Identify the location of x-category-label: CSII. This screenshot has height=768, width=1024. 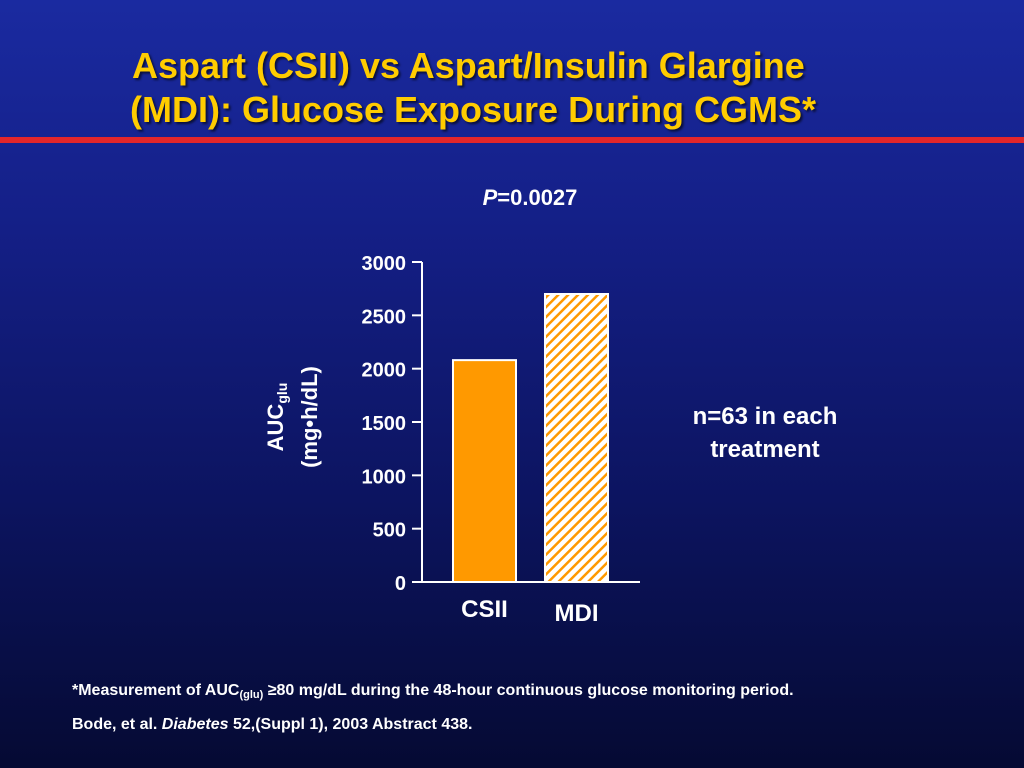
(484, 609).